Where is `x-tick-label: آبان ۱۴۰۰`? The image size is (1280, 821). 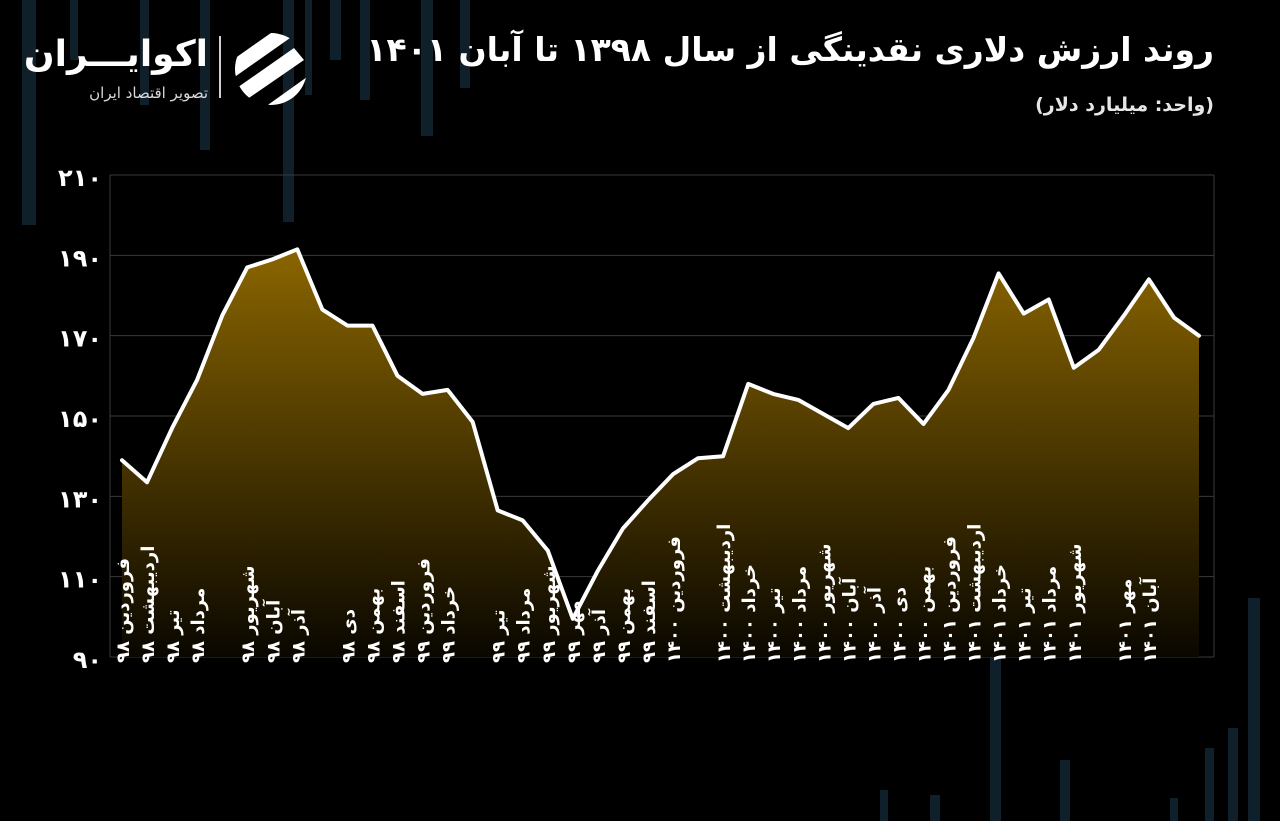
x-tick-label: آبان ۱۴۰۰ is located at coordinates (848, 620).